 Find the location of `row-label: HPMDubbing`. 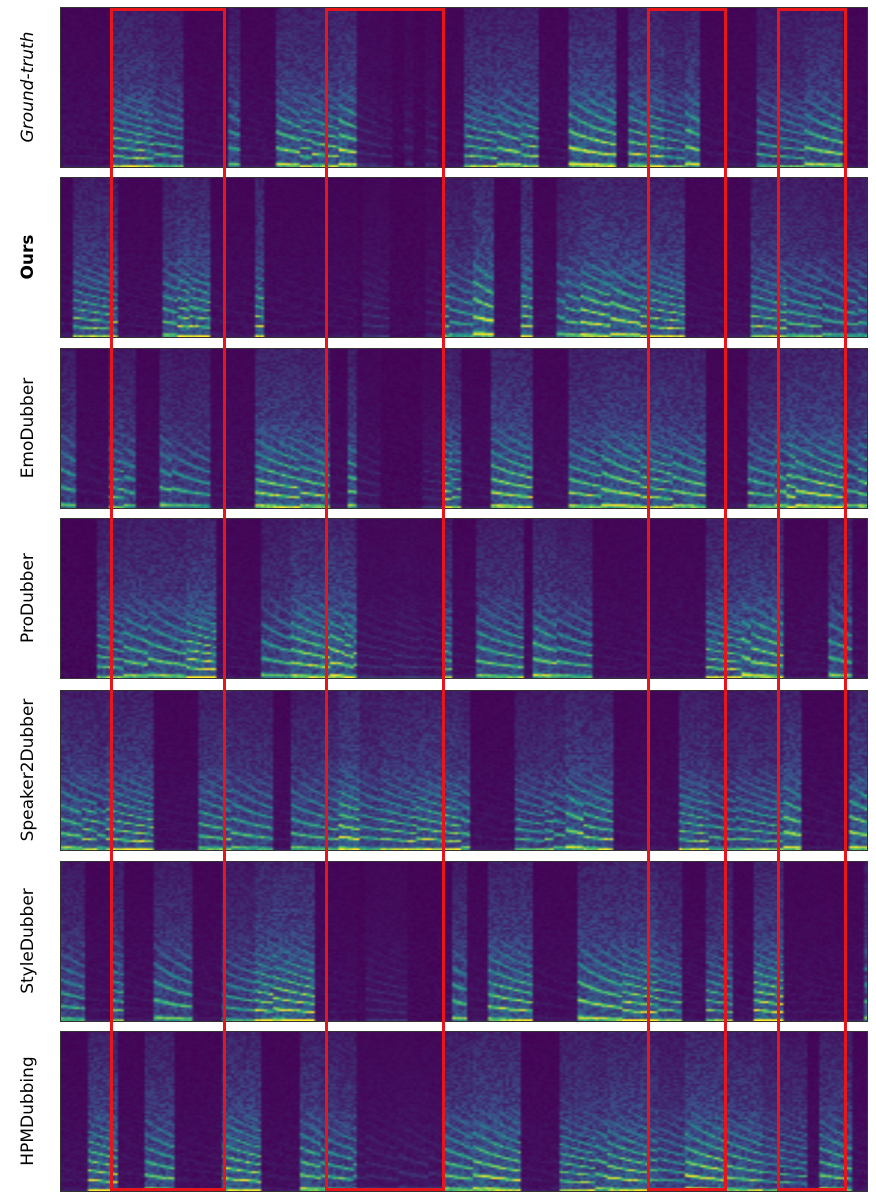

row-label: HPMDubbing is located at coordinates (28, 1111).